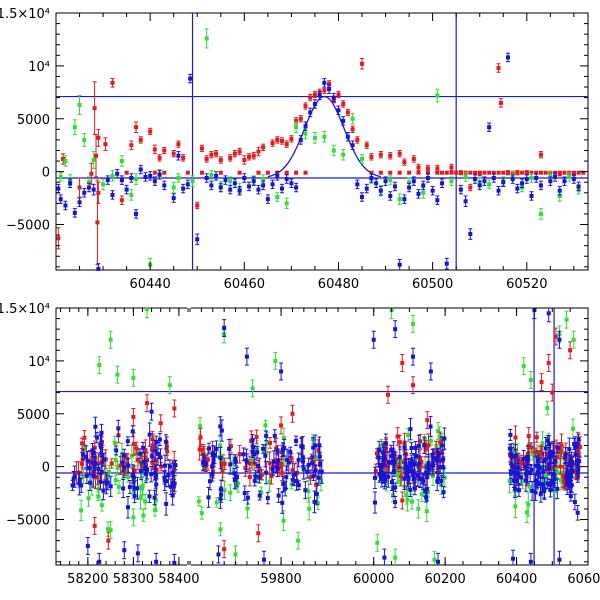  I want to click on top-gaussian-fit-line, so click(324, 136).